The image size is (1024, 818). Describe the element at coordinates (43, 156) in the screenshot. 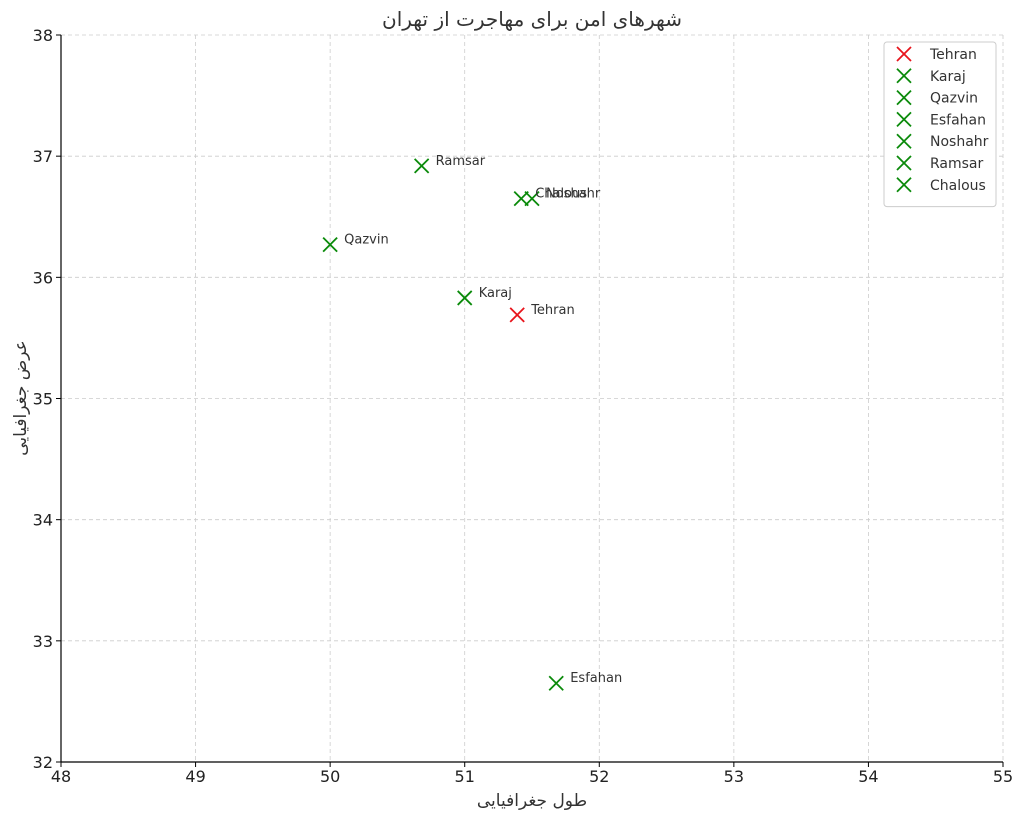

I see `y-tick-label: 37` at that location.